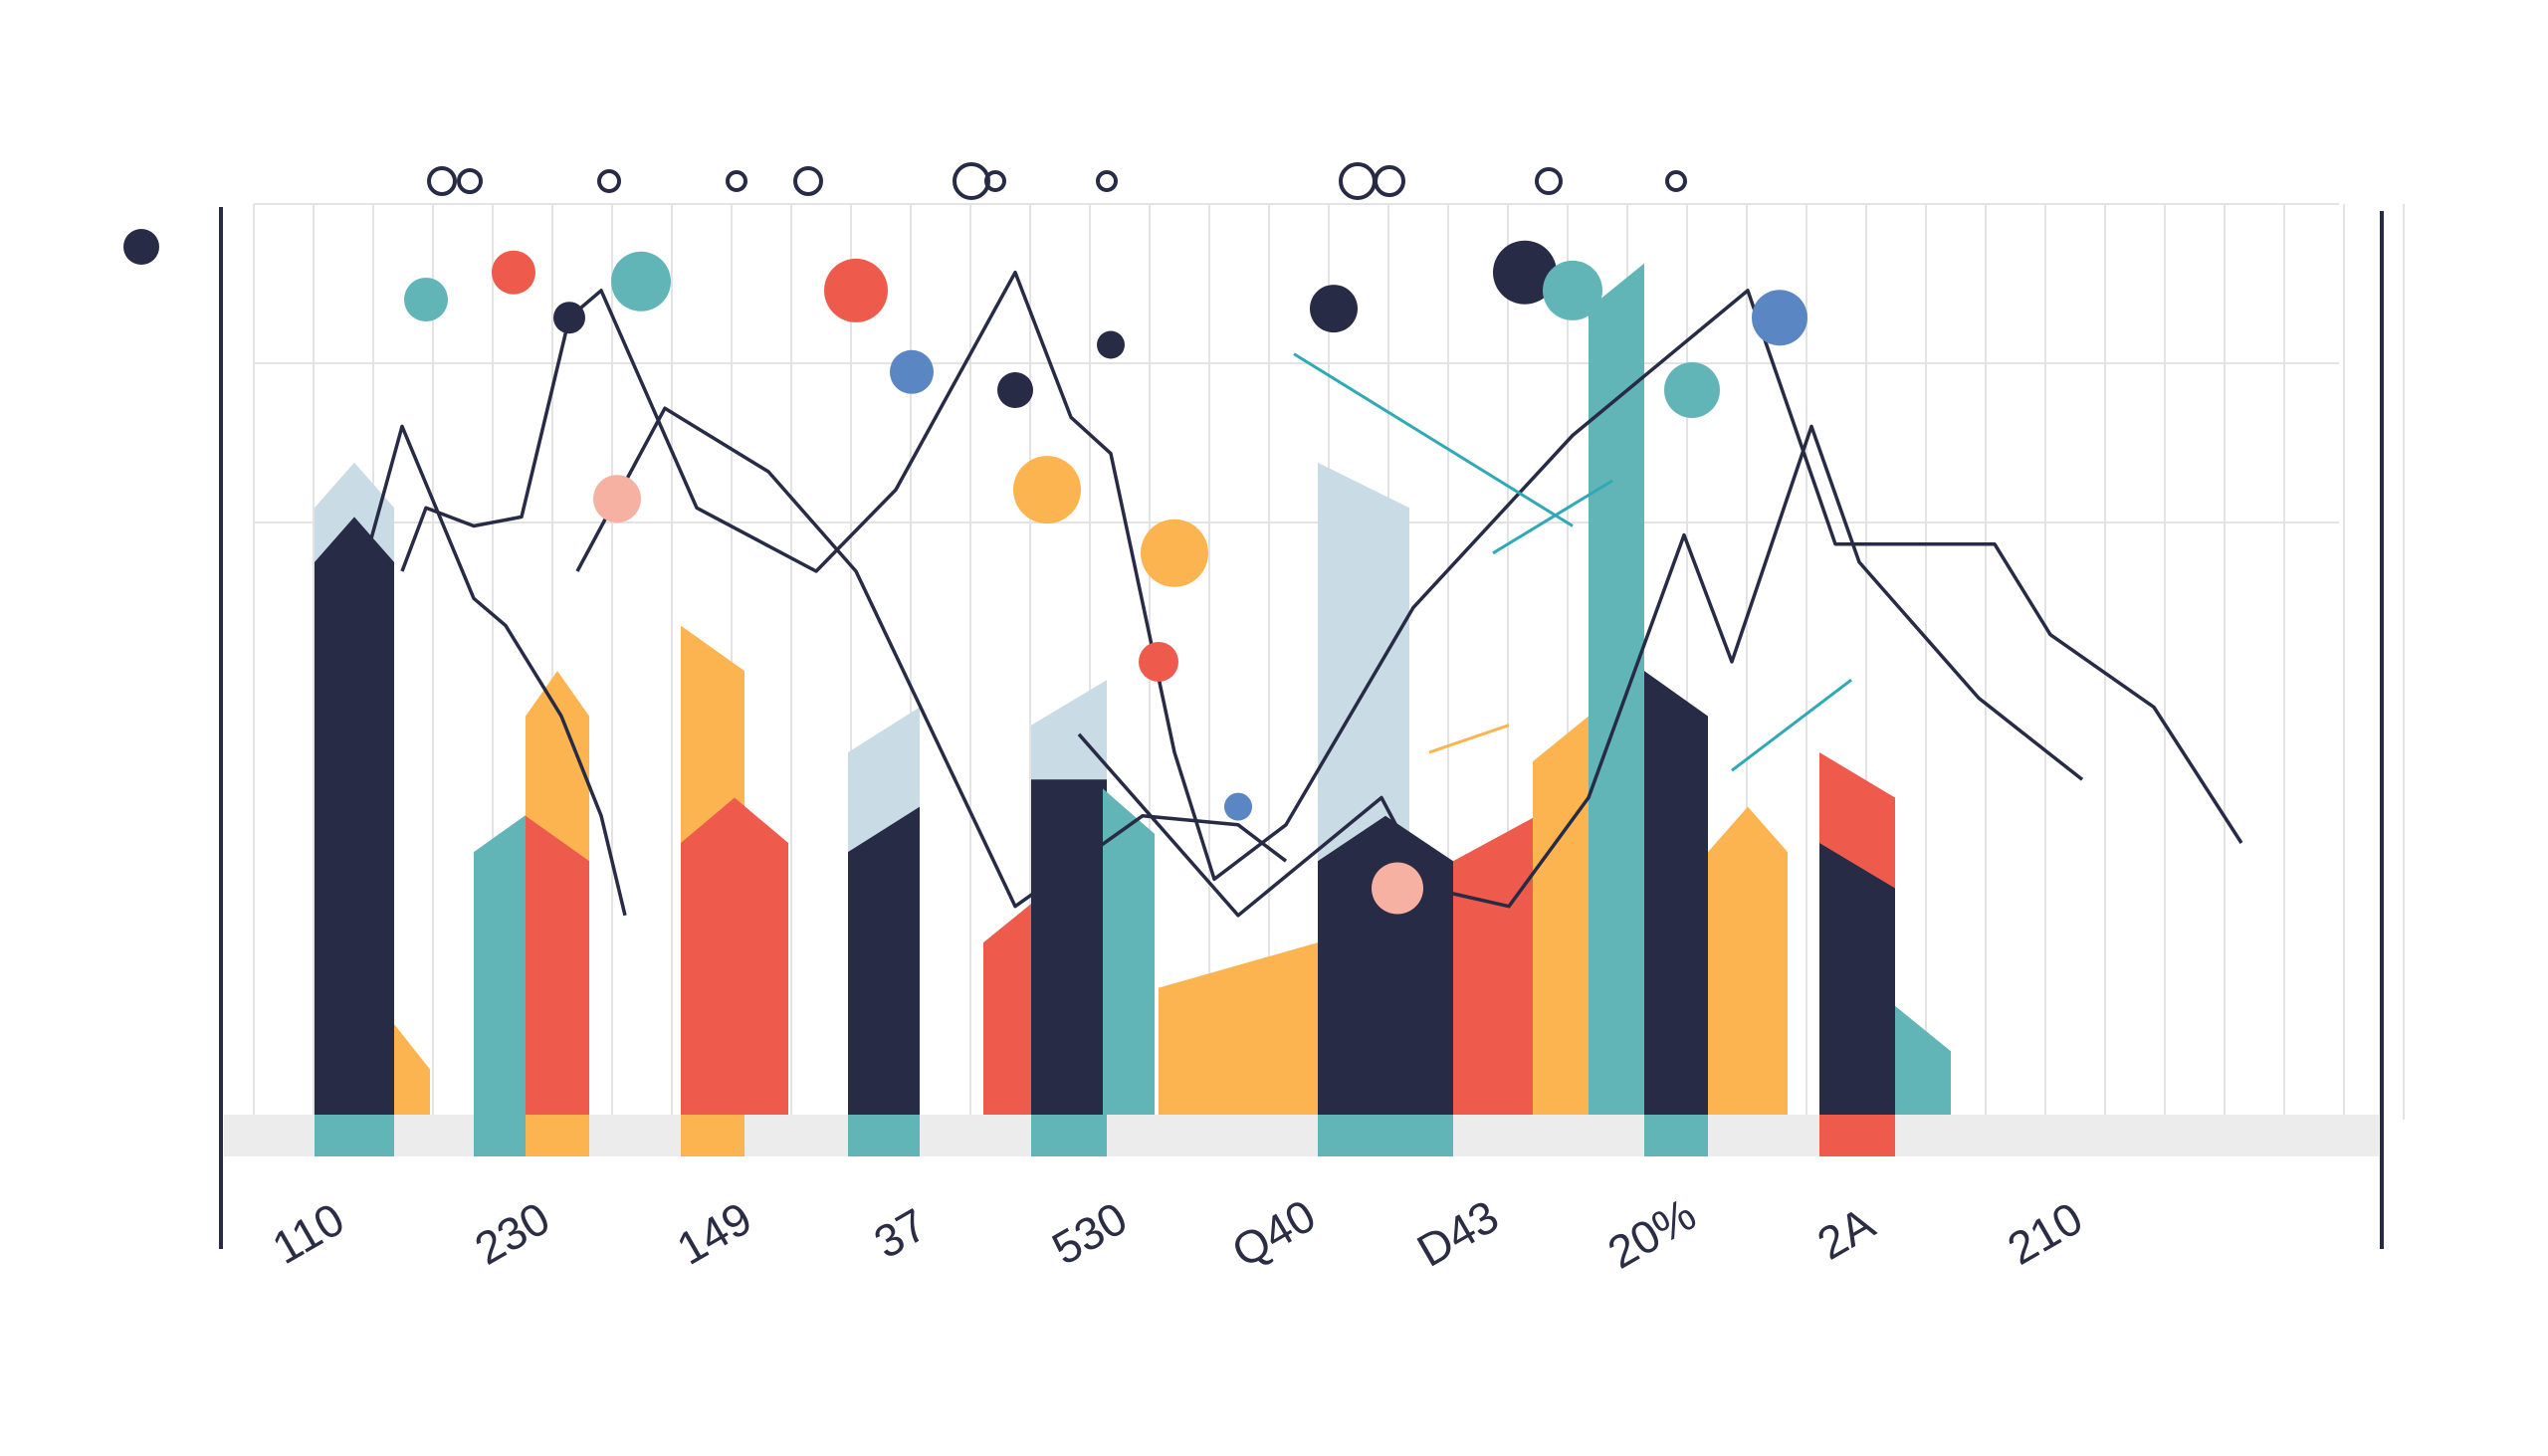 The height and width of the screenshot is (1456, 2548). Describe the element at coordinates (1089, 1232) in the screenshot. I see `x-tick-label: 530` at that location.